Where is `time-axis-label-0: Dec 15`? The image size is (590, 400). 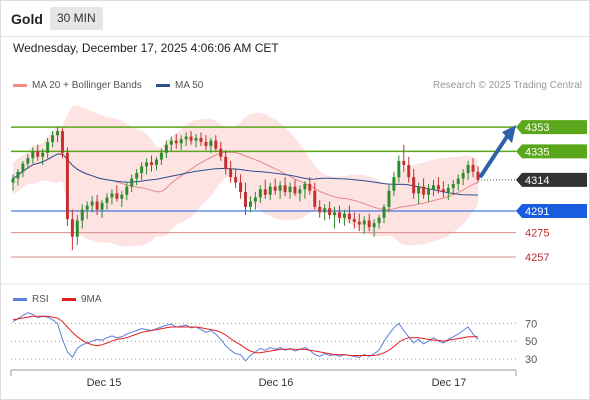
time-axis-label-0: Dec 15 is located at coordinates (104, 383).